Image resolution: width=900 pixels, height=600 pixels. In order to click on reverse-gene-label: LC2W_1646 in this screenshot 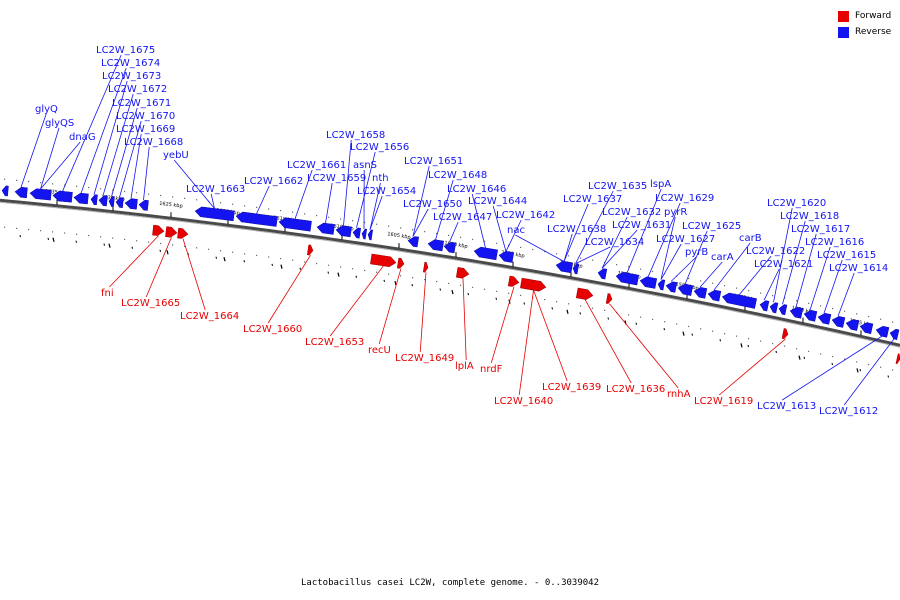, I will do `click(476, 189)`.